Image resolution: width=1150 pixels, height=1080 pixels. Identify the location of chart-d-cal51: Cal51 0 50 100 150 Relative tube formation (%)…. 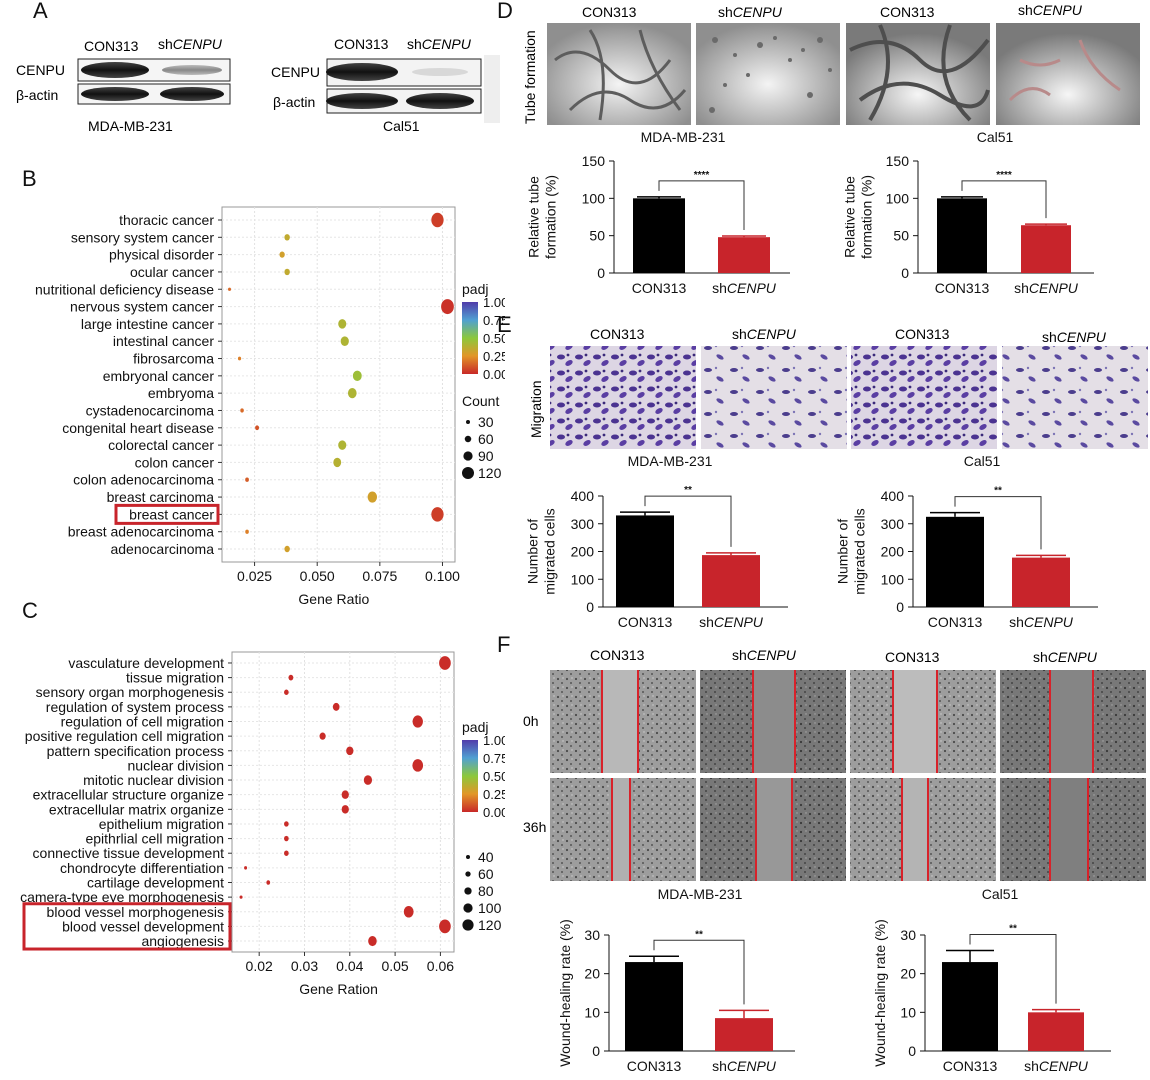
(969, 212).